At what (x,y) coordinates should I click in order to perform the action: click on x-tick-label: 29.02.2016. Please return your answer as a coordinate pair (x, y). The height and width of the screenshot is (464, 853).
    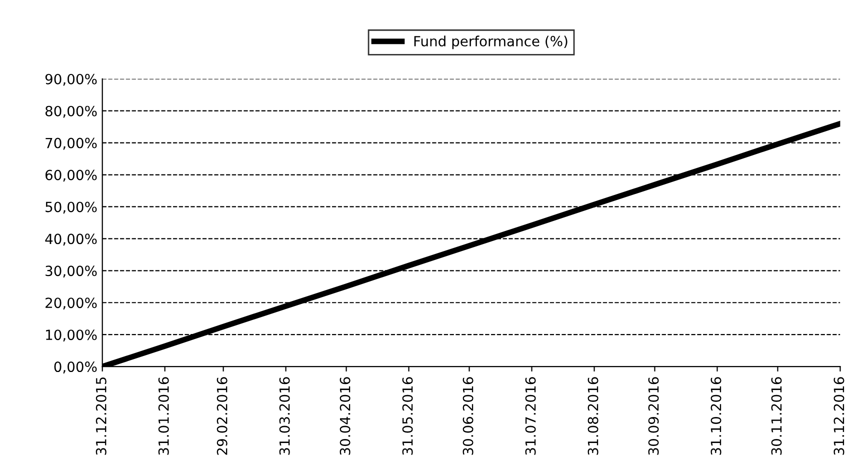
    Looking at the image, I should click on (222, 416).